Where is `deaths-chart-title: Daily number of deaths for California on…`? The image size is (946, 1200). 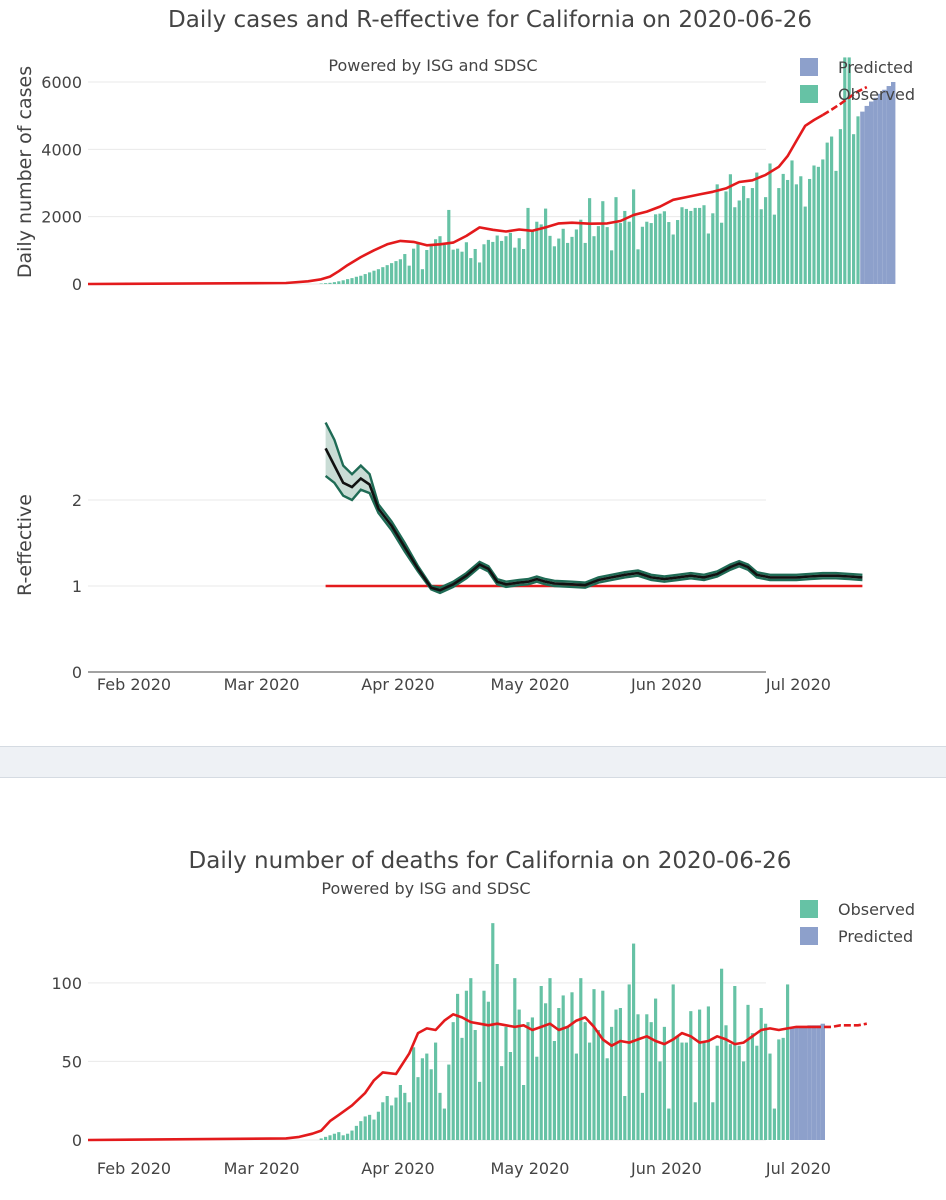
deaths-chart-title: Daily number of deaths for California on… is located at coordinates (490, 861).